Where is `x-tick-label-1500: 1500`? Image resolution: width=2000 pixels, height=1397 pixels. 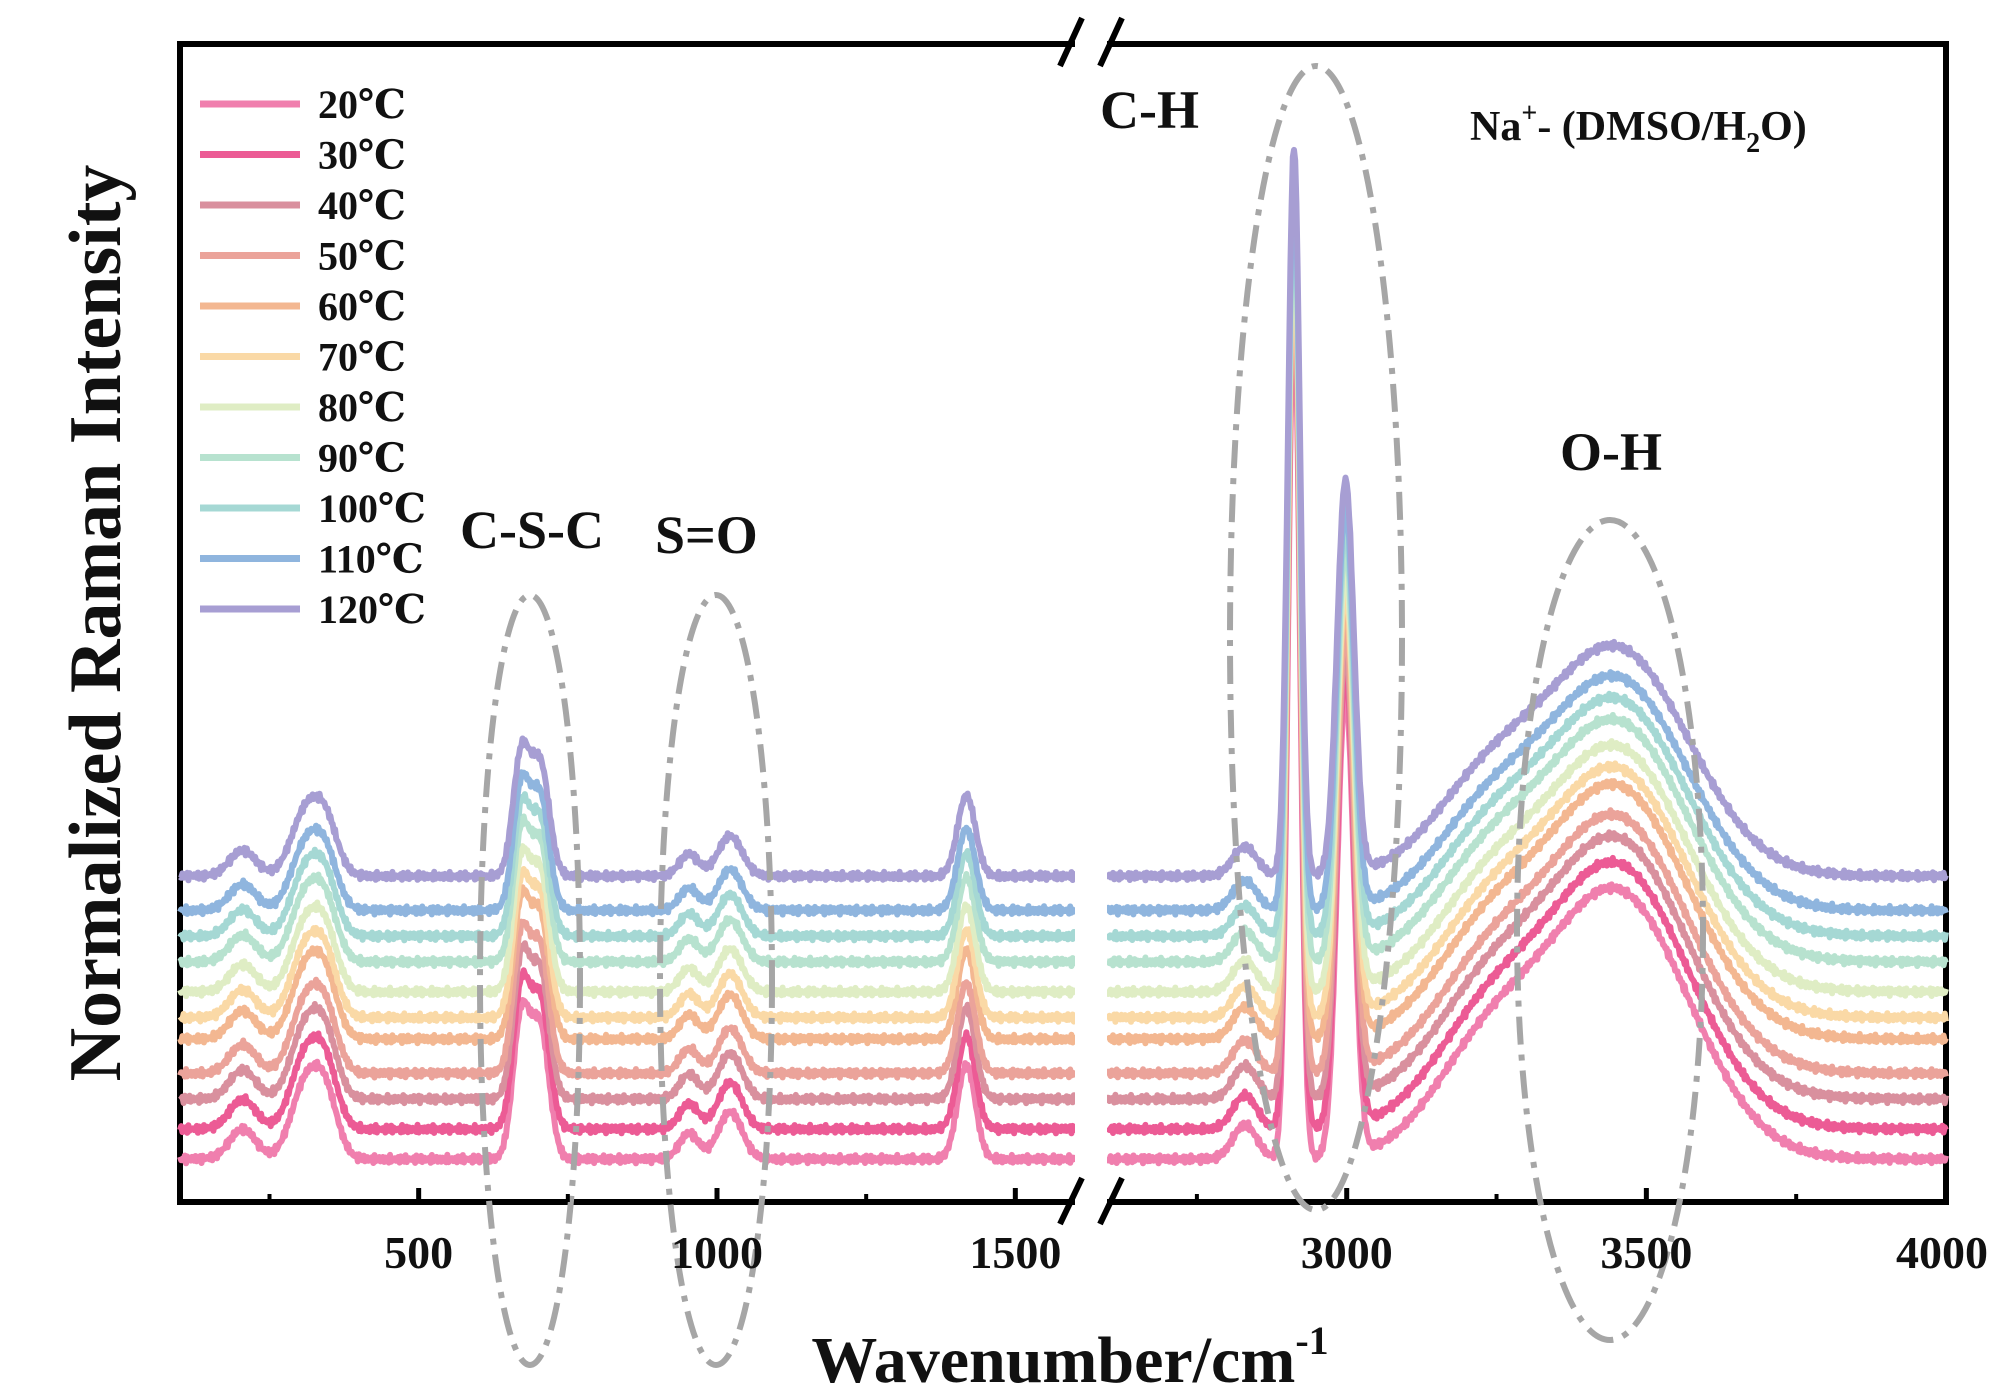
x-tick-label-1500: 1500 is located at coordinates (1015, 1252).